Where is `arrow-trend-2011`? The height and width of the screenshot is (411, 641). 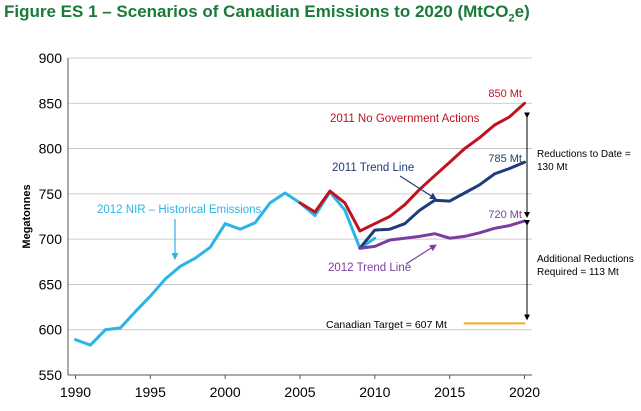 arrow-trend-2011 is located at coordinates (418, 187).